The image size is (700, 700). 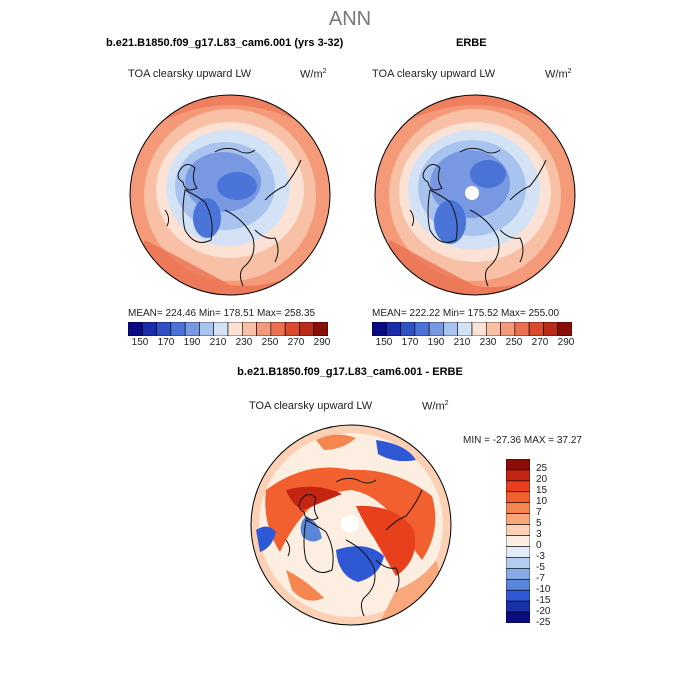 What do you see at coordinates (296, 342) in the screenshot?
I see `panel-1-tick: 270` at bounding box center [296, 342].